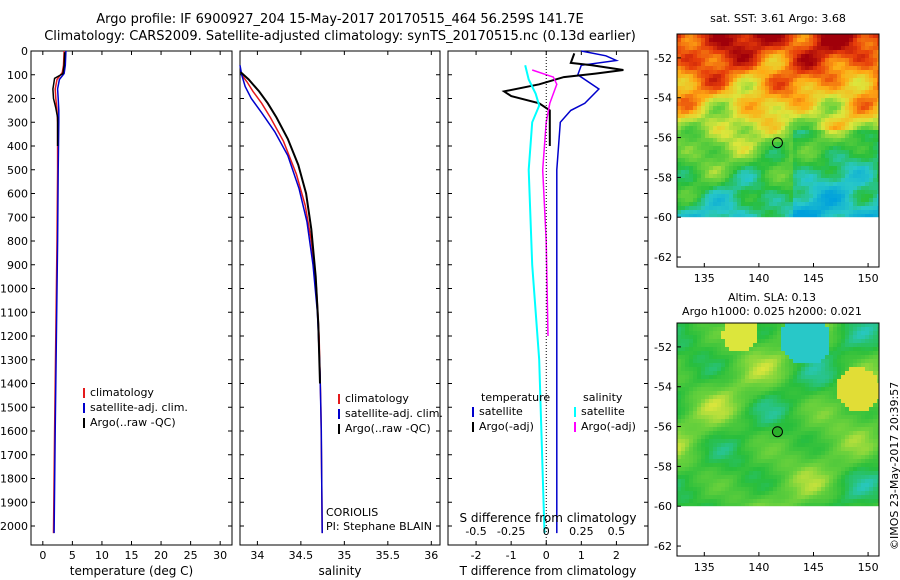  What do you see at coordinates (17, 75) in the screenshot?
I see `temperature-y-tick-label: 100` at bounding box center [17, 75].